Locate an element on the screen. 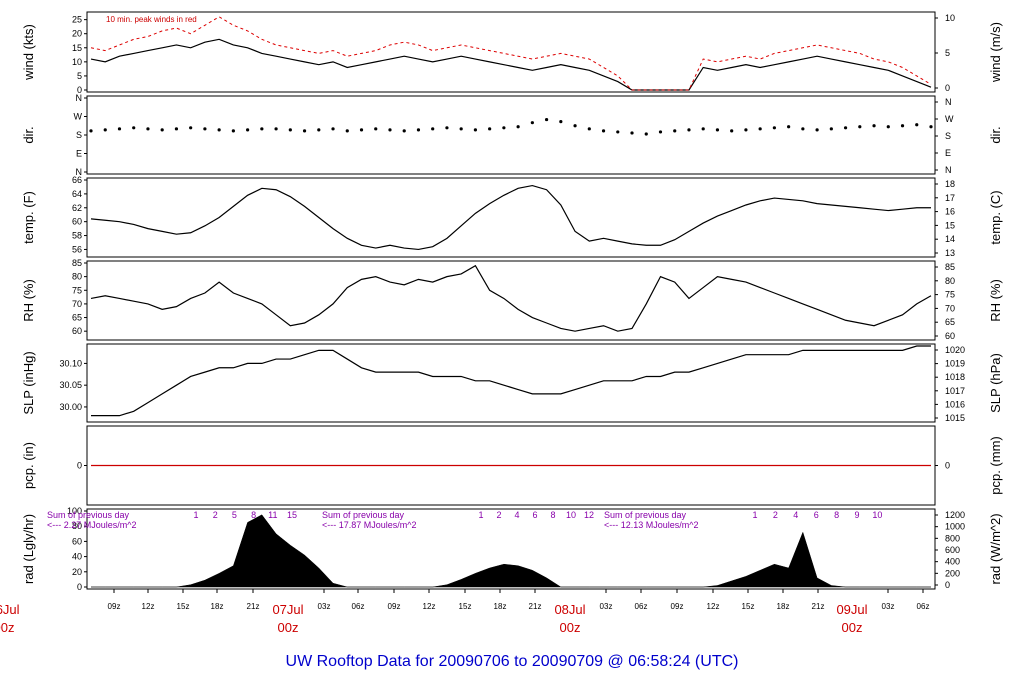 The width and height of the screenshot is (1024, 700). x-hour-label: 21z is located at coordinates (253, 606).